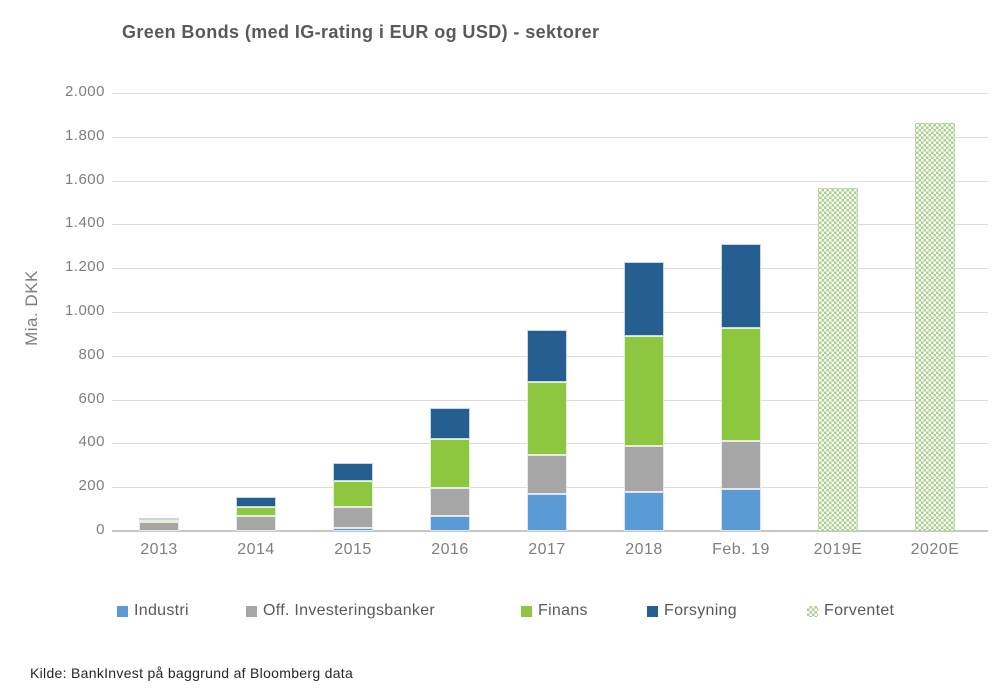  What do you see at coordinates (547, 549) in the screenshot?
I see `x-tick-label: 2017` at bounding box center [547, 549].